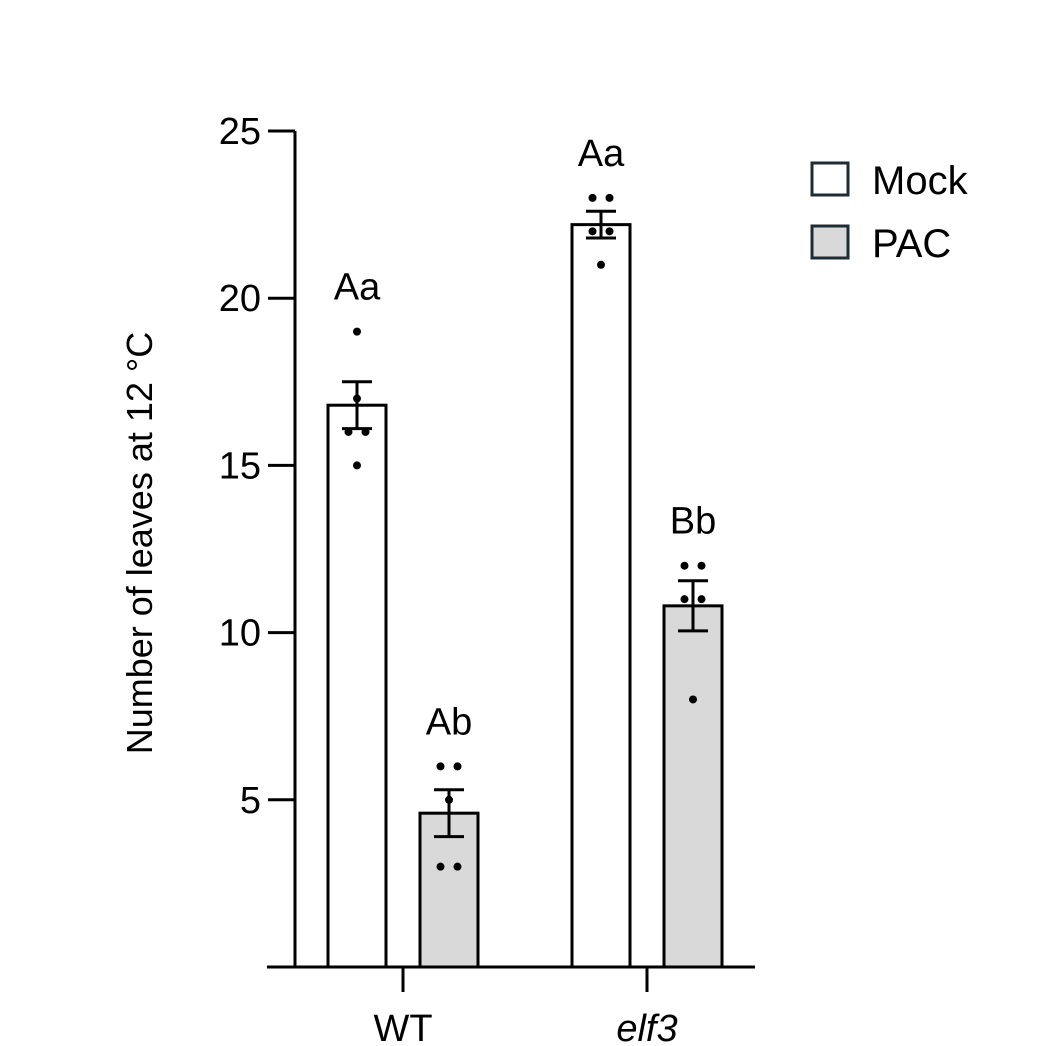 The height and width of the screenshot is (1046, 1051). Describe the element at coordinates (402, 1027) in the screenshot. I see `x-category-label: WT` at that location.